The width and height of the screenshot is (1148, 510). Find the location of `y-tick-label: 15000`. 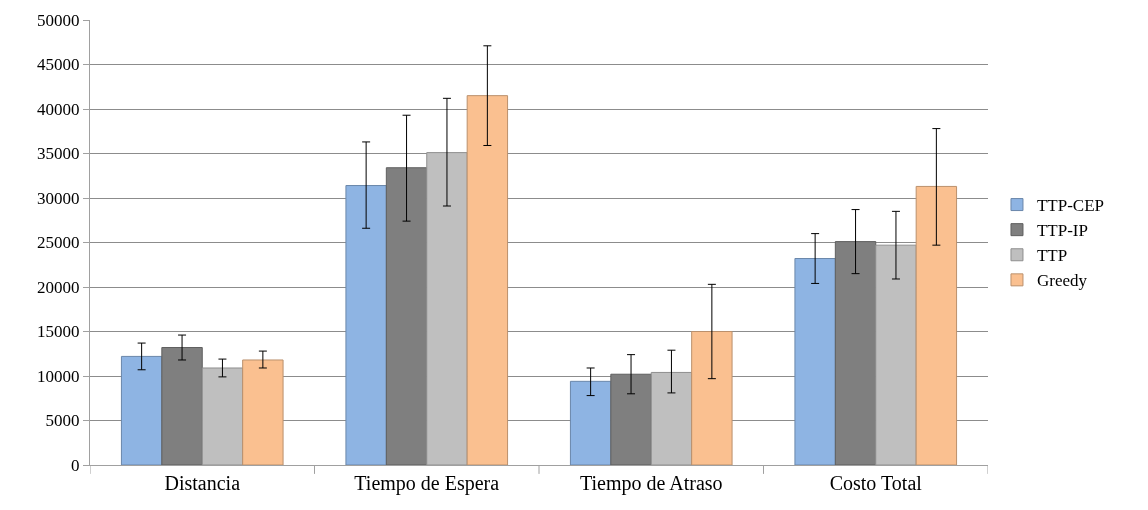

y-tick-label: 15000 is located at coordinates (58, 332).